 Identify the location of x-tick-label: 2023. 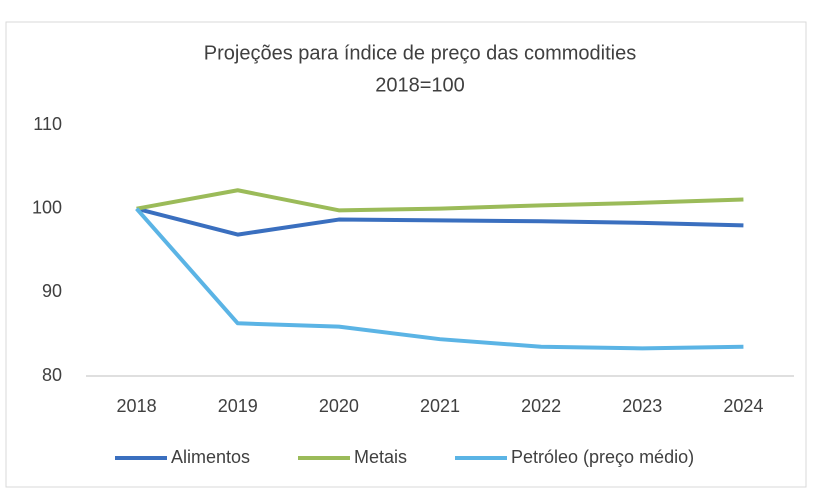
(642, 406).